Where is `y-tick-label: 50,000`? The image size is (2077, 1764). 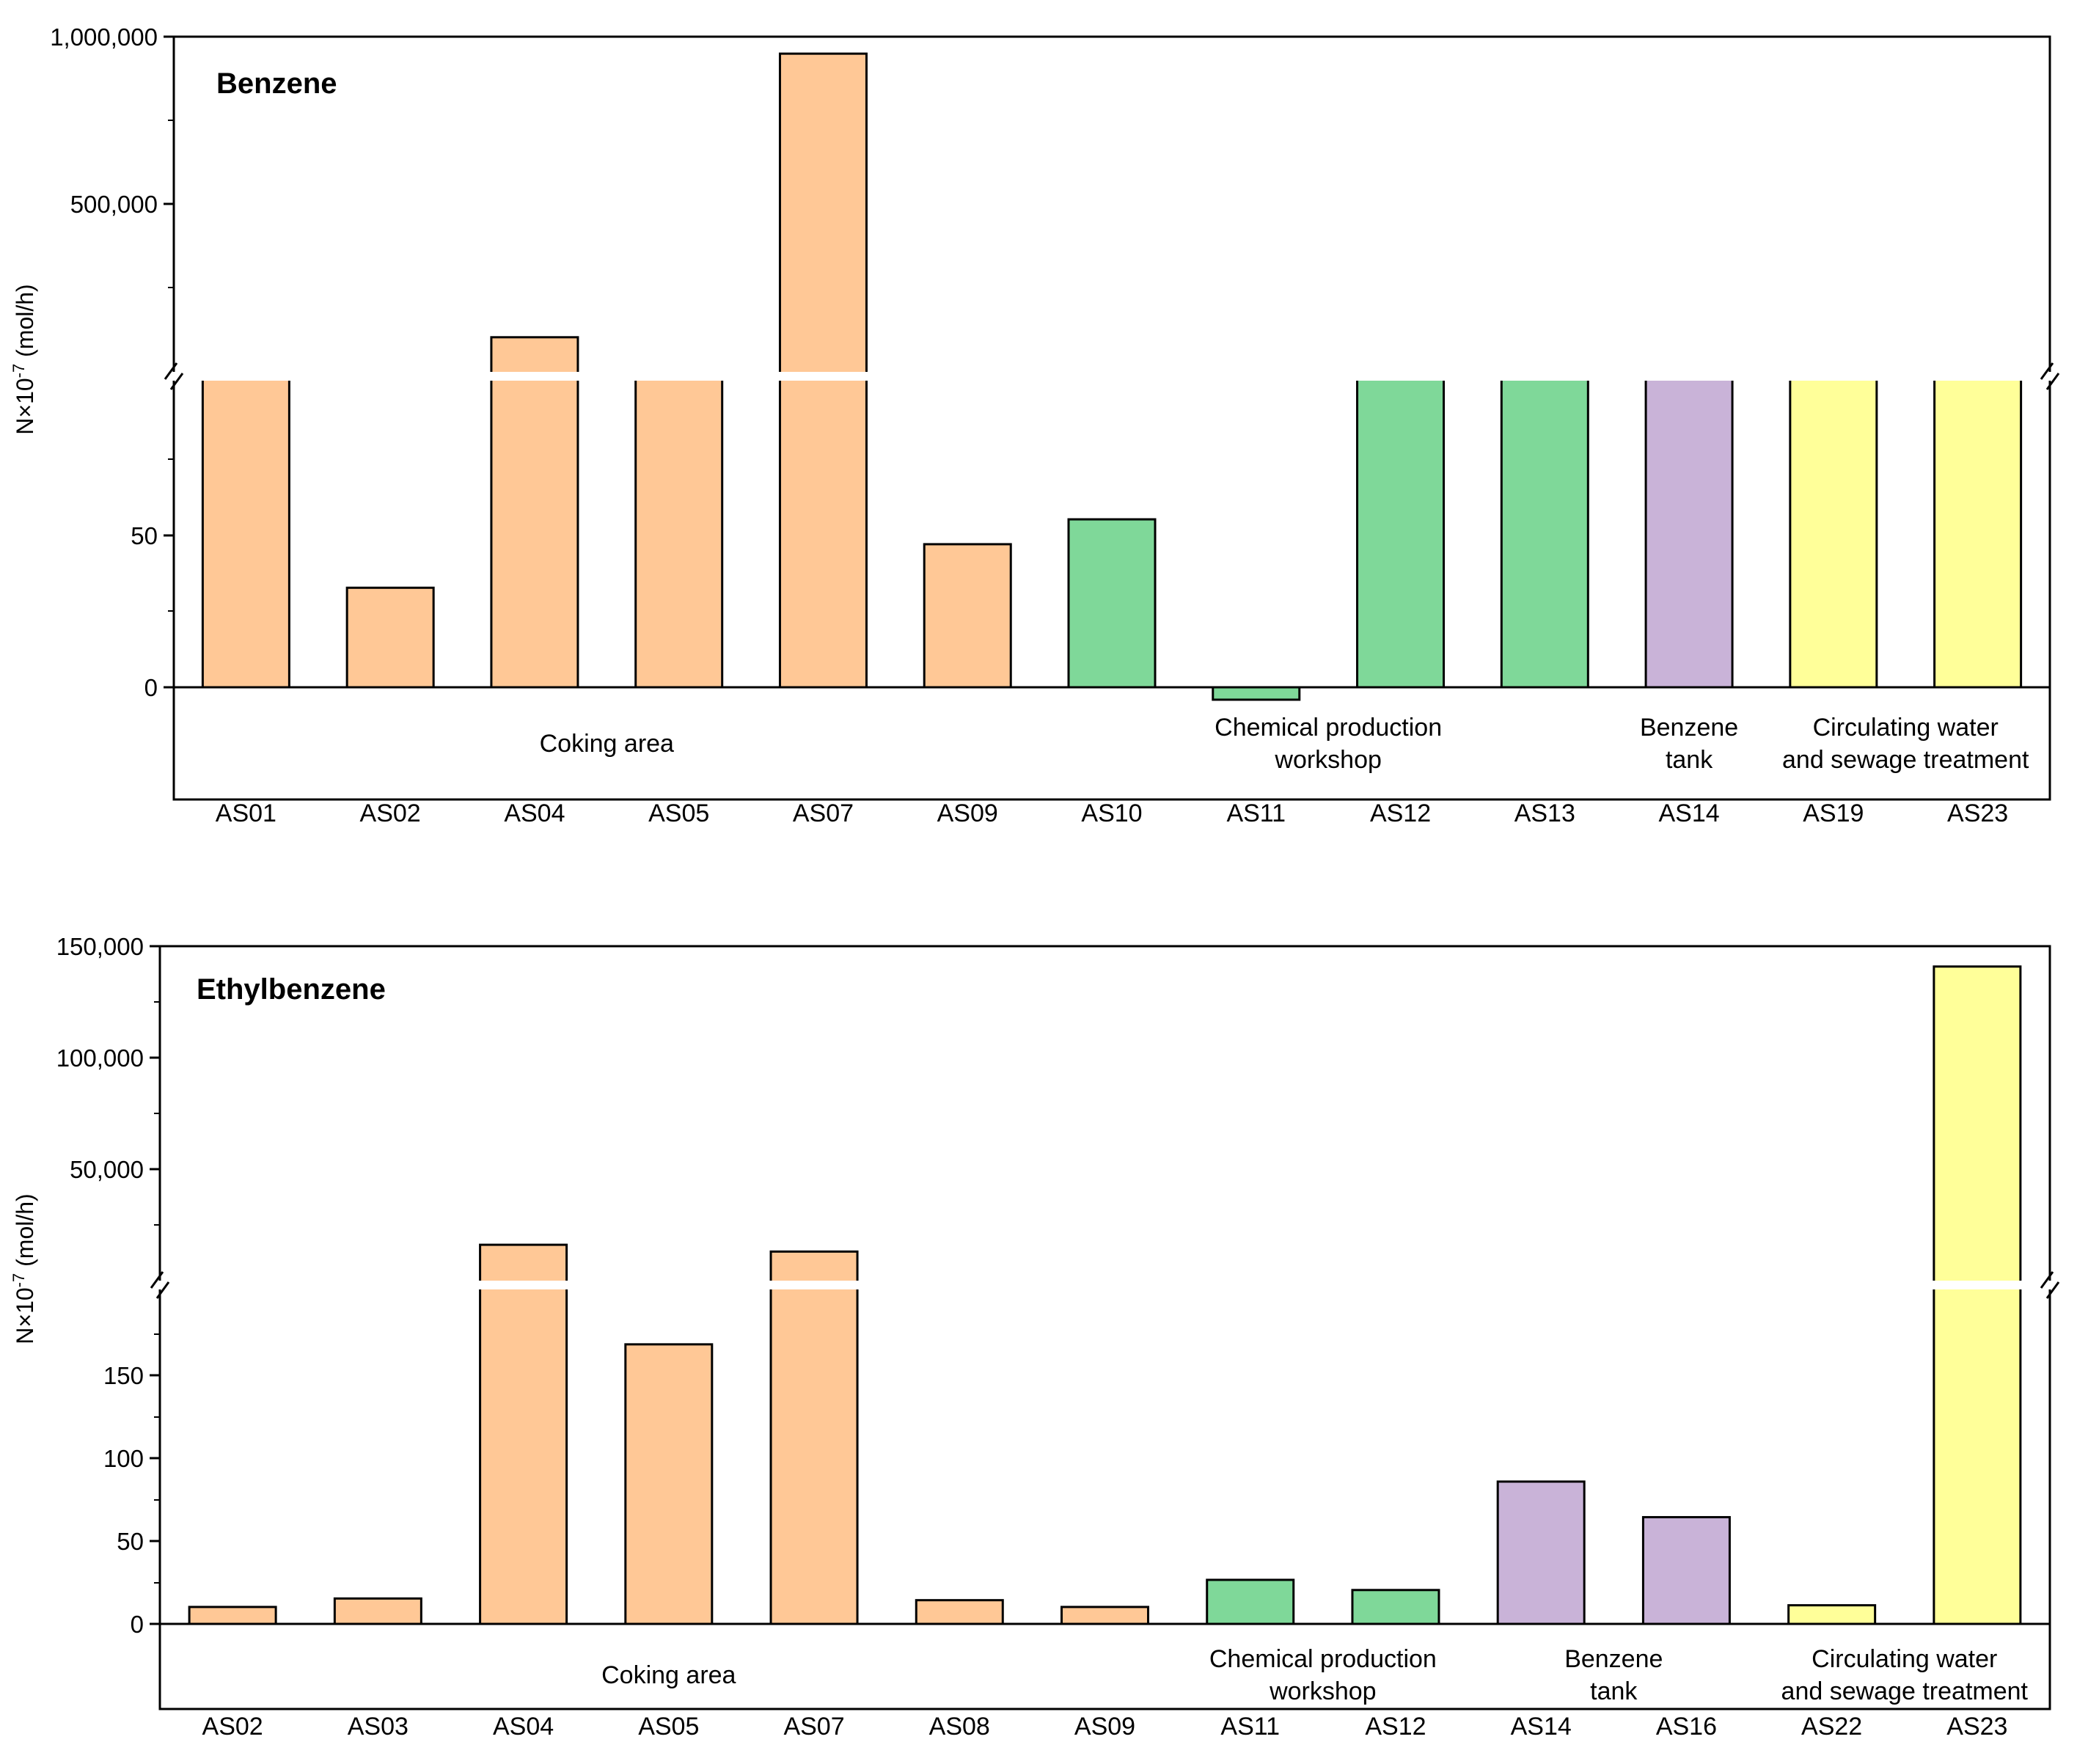
y-tick-label: 50,000 is located at coordinates (107, 1169).